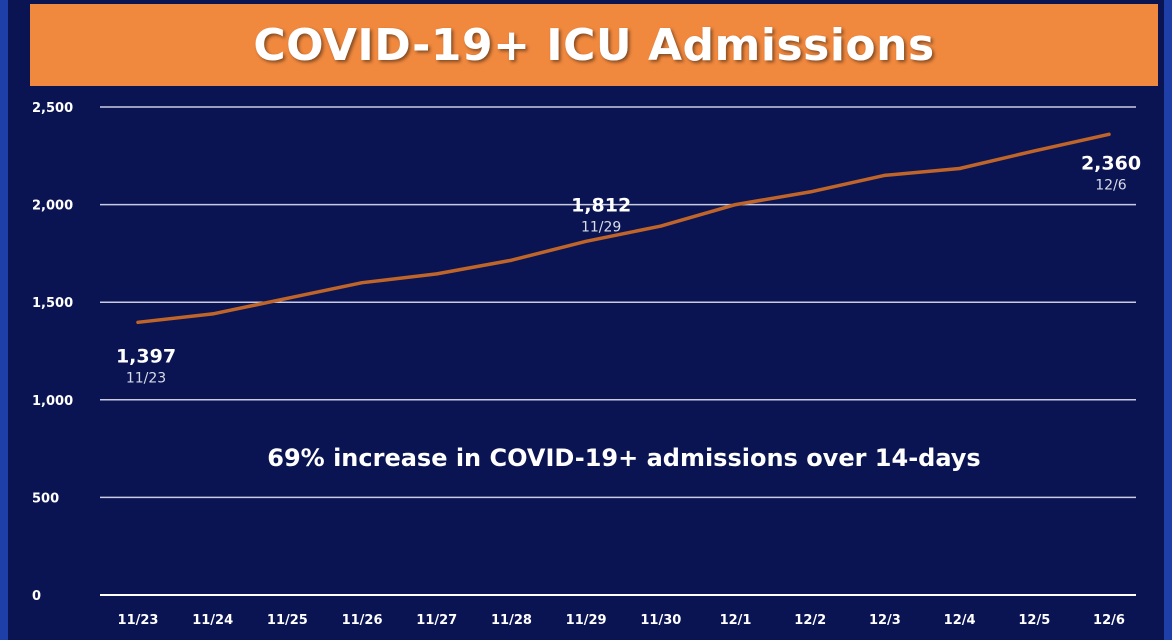 This screenshot has width=1172, height=640. Describe the element at coordinates (601, 205) in the screenshot. I see `annotation-value: 1,812` at that location.